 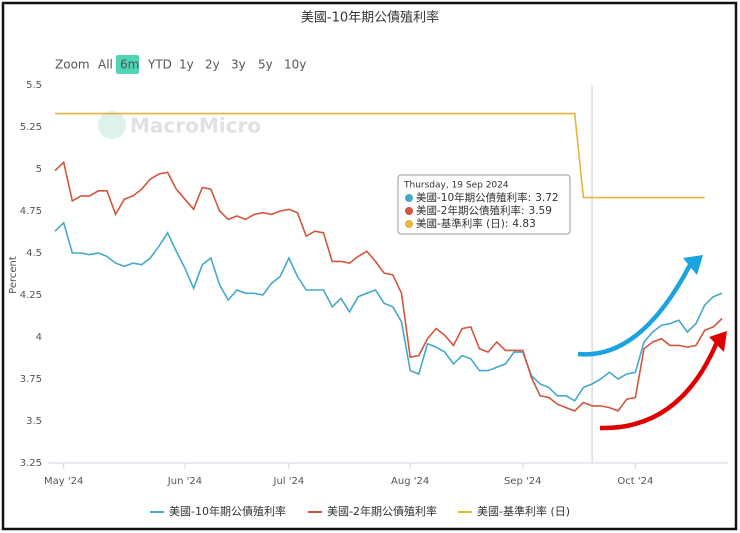 I want to click on watermark-text: MacroMicro, so click(x=195, y=126).